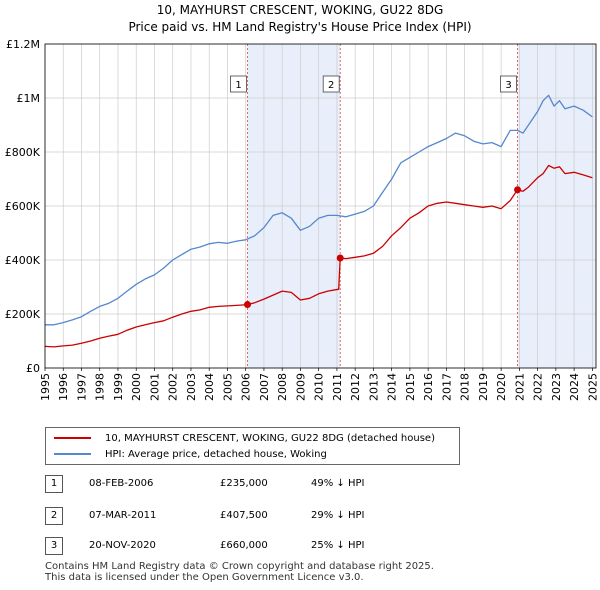  What do you see at coordinates (244, 483) in the screenshot?
I see `sale-price: £235,000` at bounding box center [244, 483].